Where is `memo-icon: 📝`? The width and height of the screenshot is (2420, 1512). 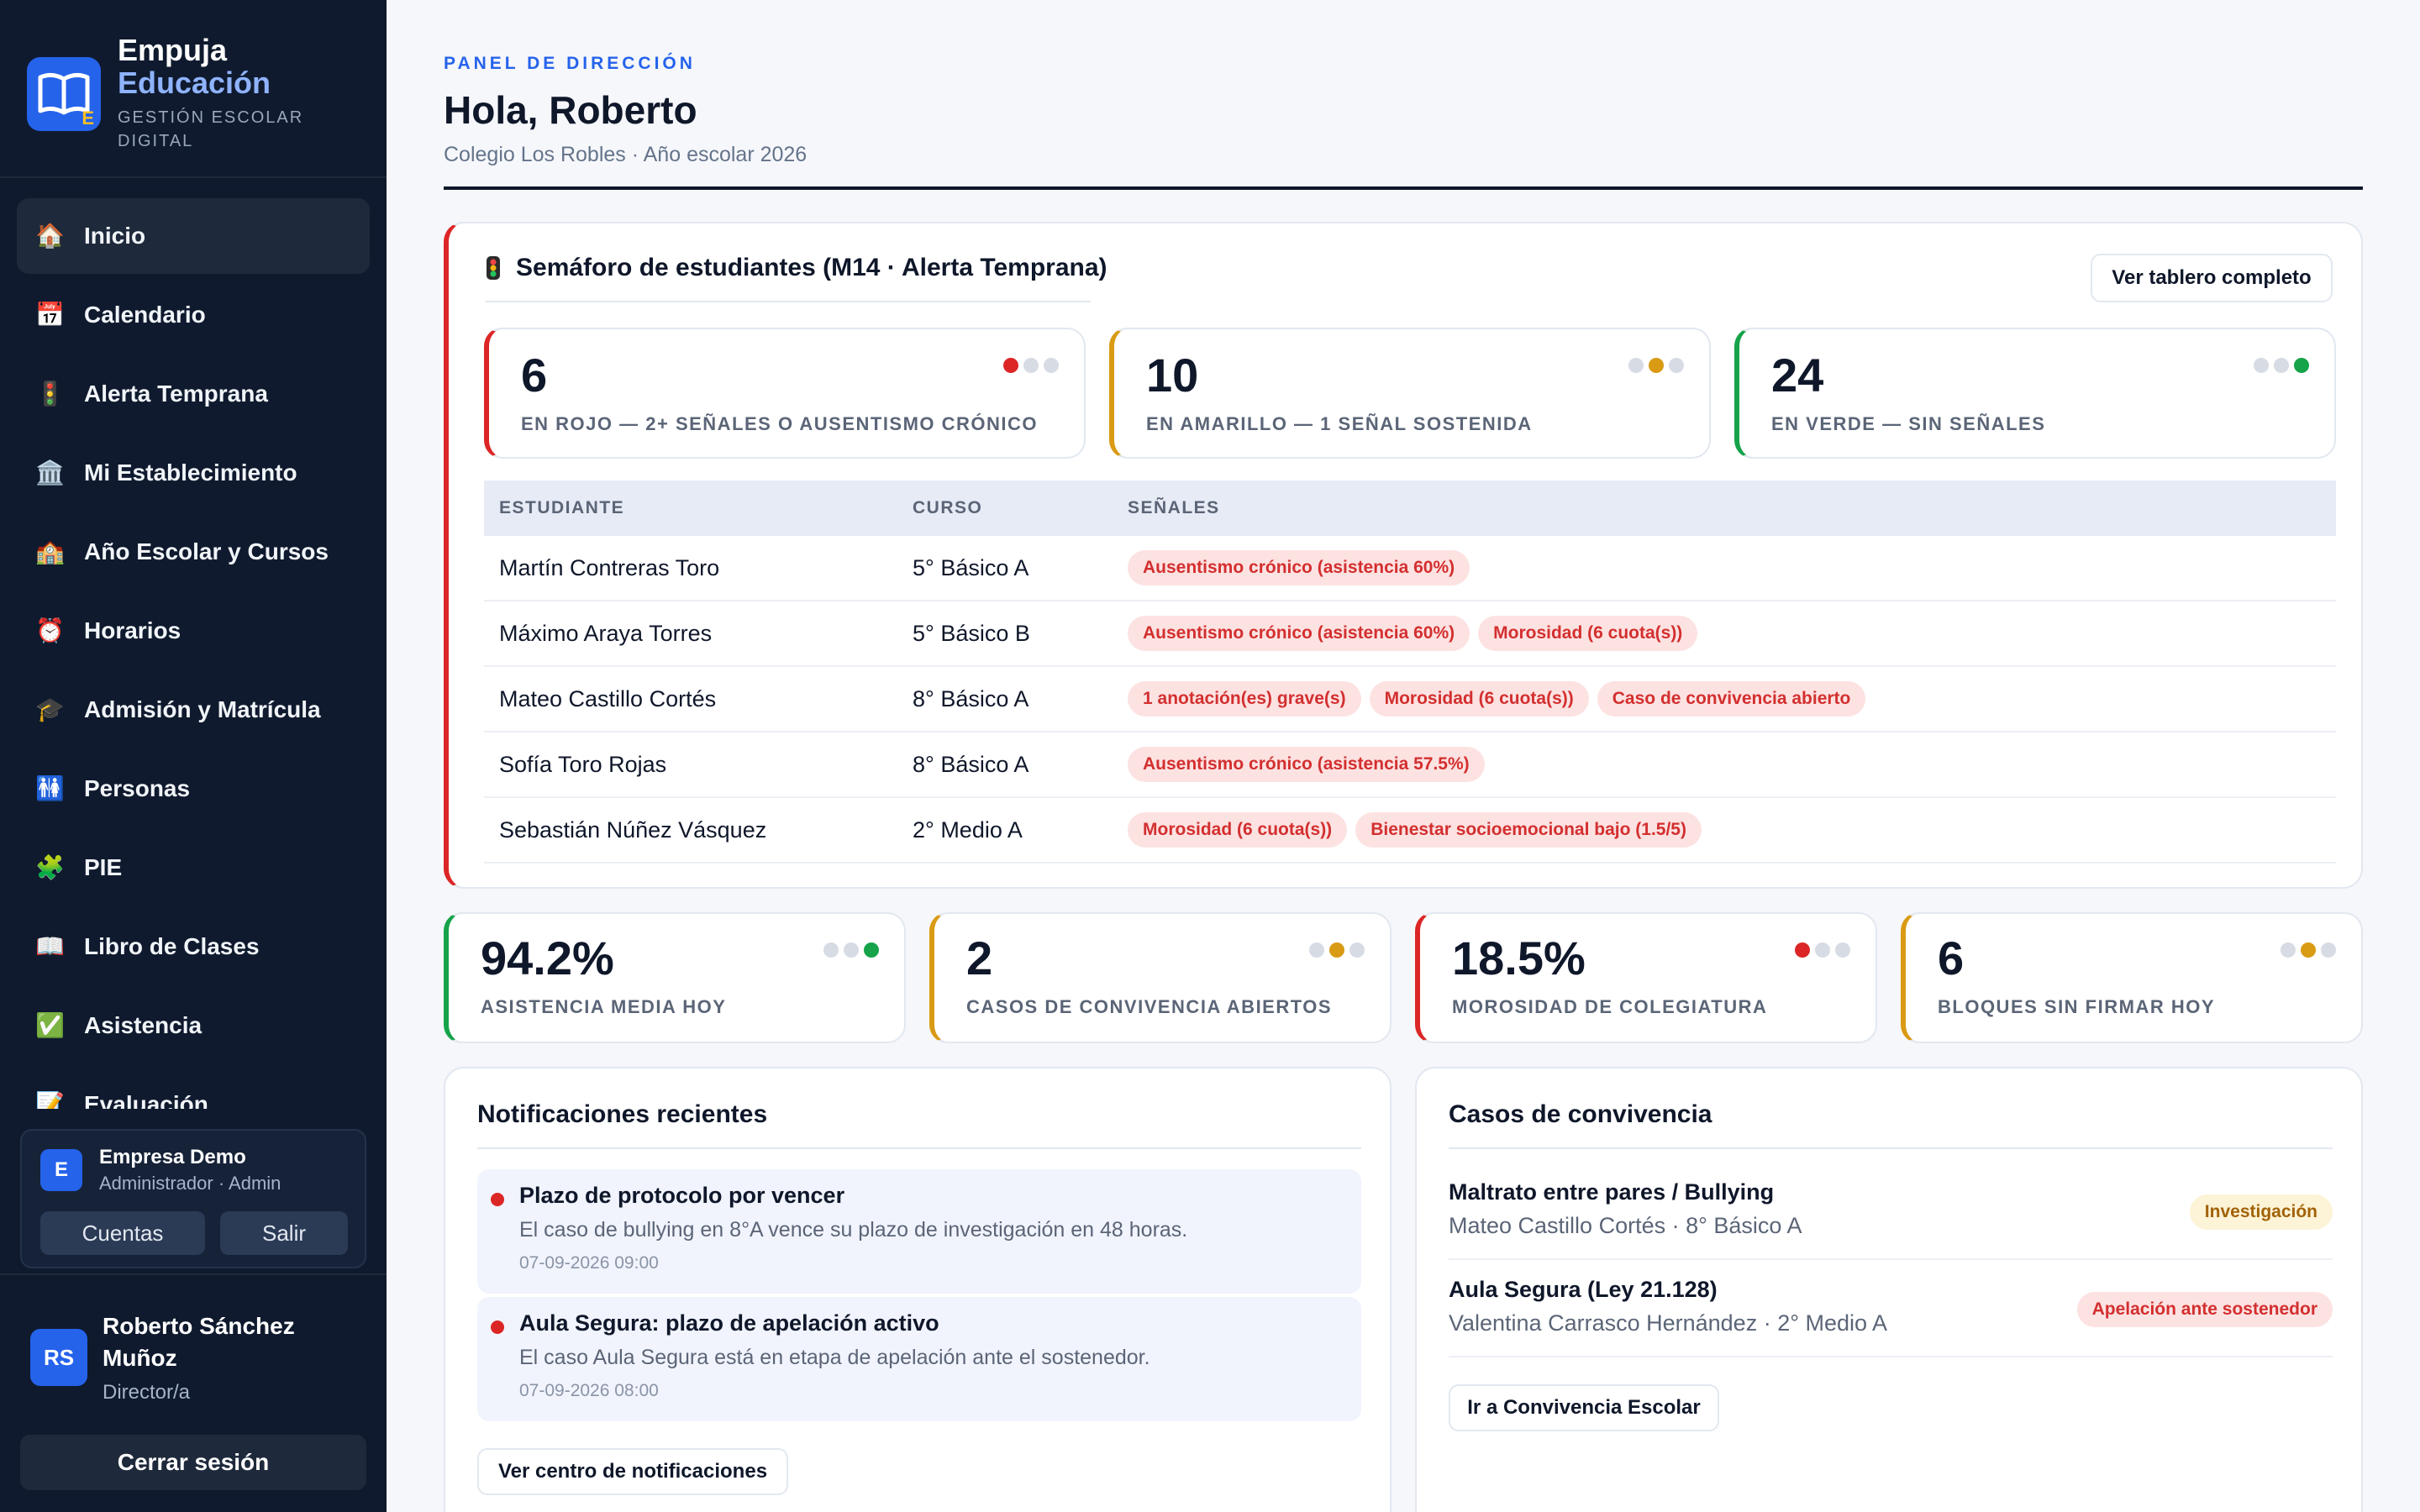
memo-icon: 📝 is located at coordinates (50, 1100).